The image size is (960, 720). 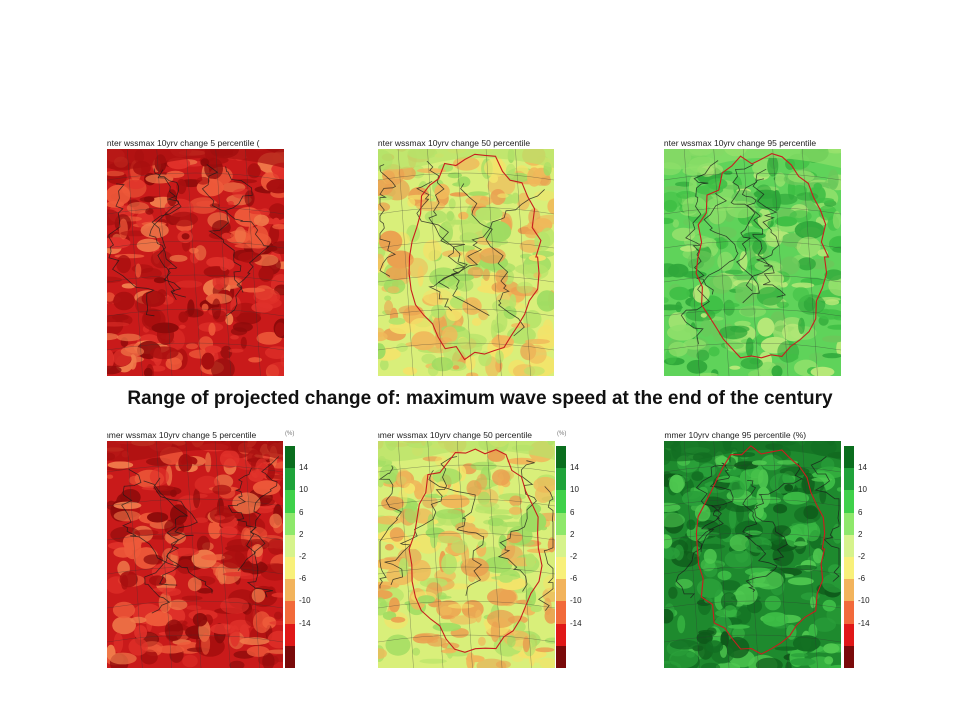 I want to click on map-title: ummer wssmax 10yrv change 5 percentile, so click(x=195, y=435).